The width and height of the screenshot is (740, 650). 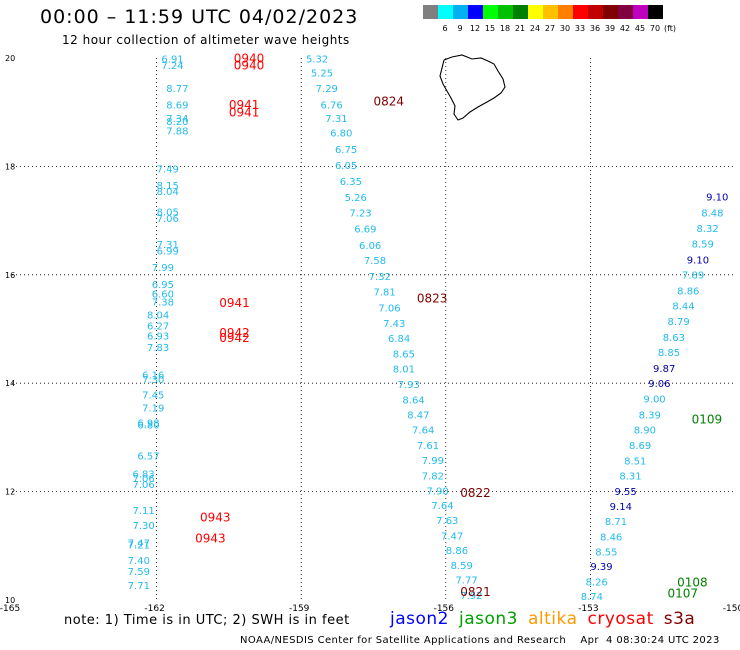 What do you see at coordinates (139, 561) in the screenshot?
I see `wave-height-value: 7.40` at bounding box center [139, 561].